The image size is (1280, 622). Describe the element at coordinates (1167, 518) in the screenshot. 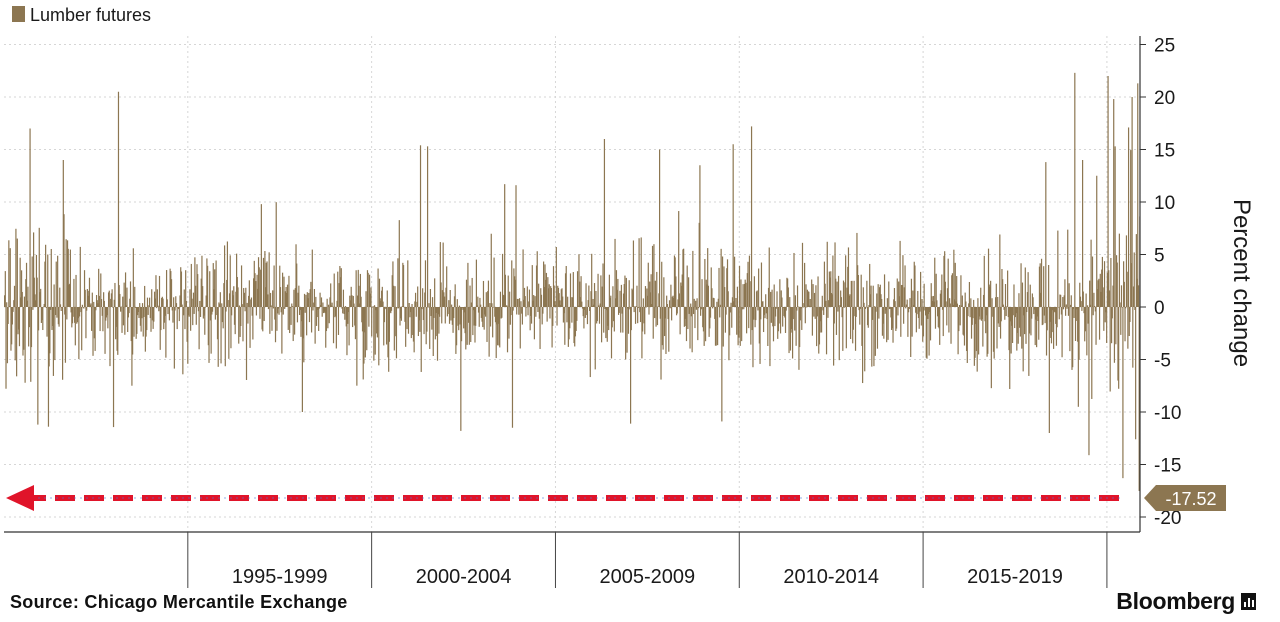

I see `y-tick-label: -20` at that location.